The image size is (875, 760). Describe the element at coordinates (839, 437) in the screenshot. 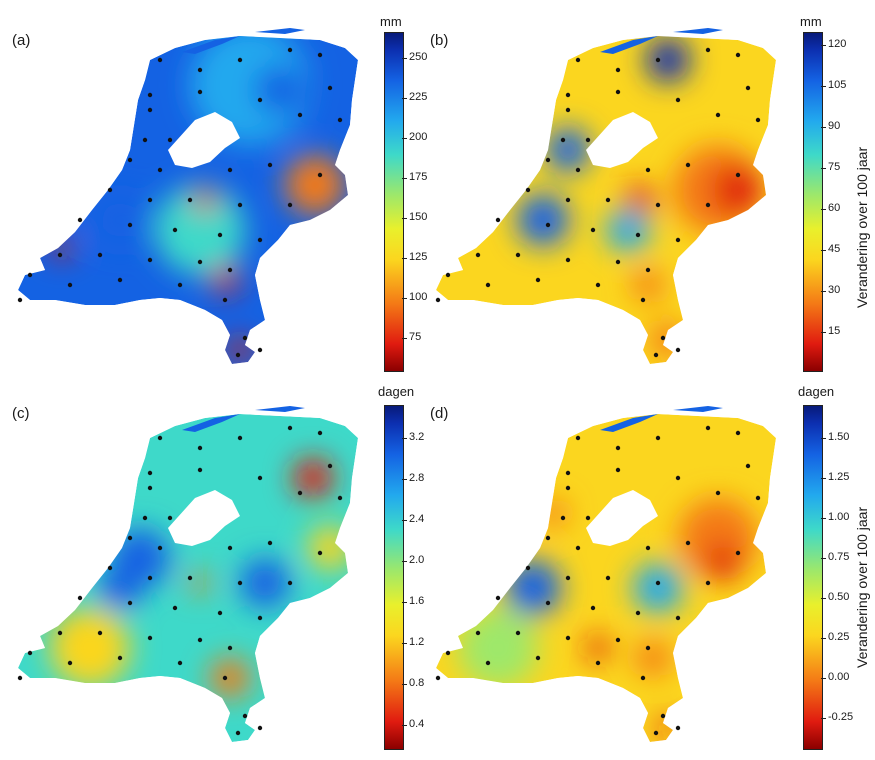

I see `colorbar-tick-label: 1.50` at that location.